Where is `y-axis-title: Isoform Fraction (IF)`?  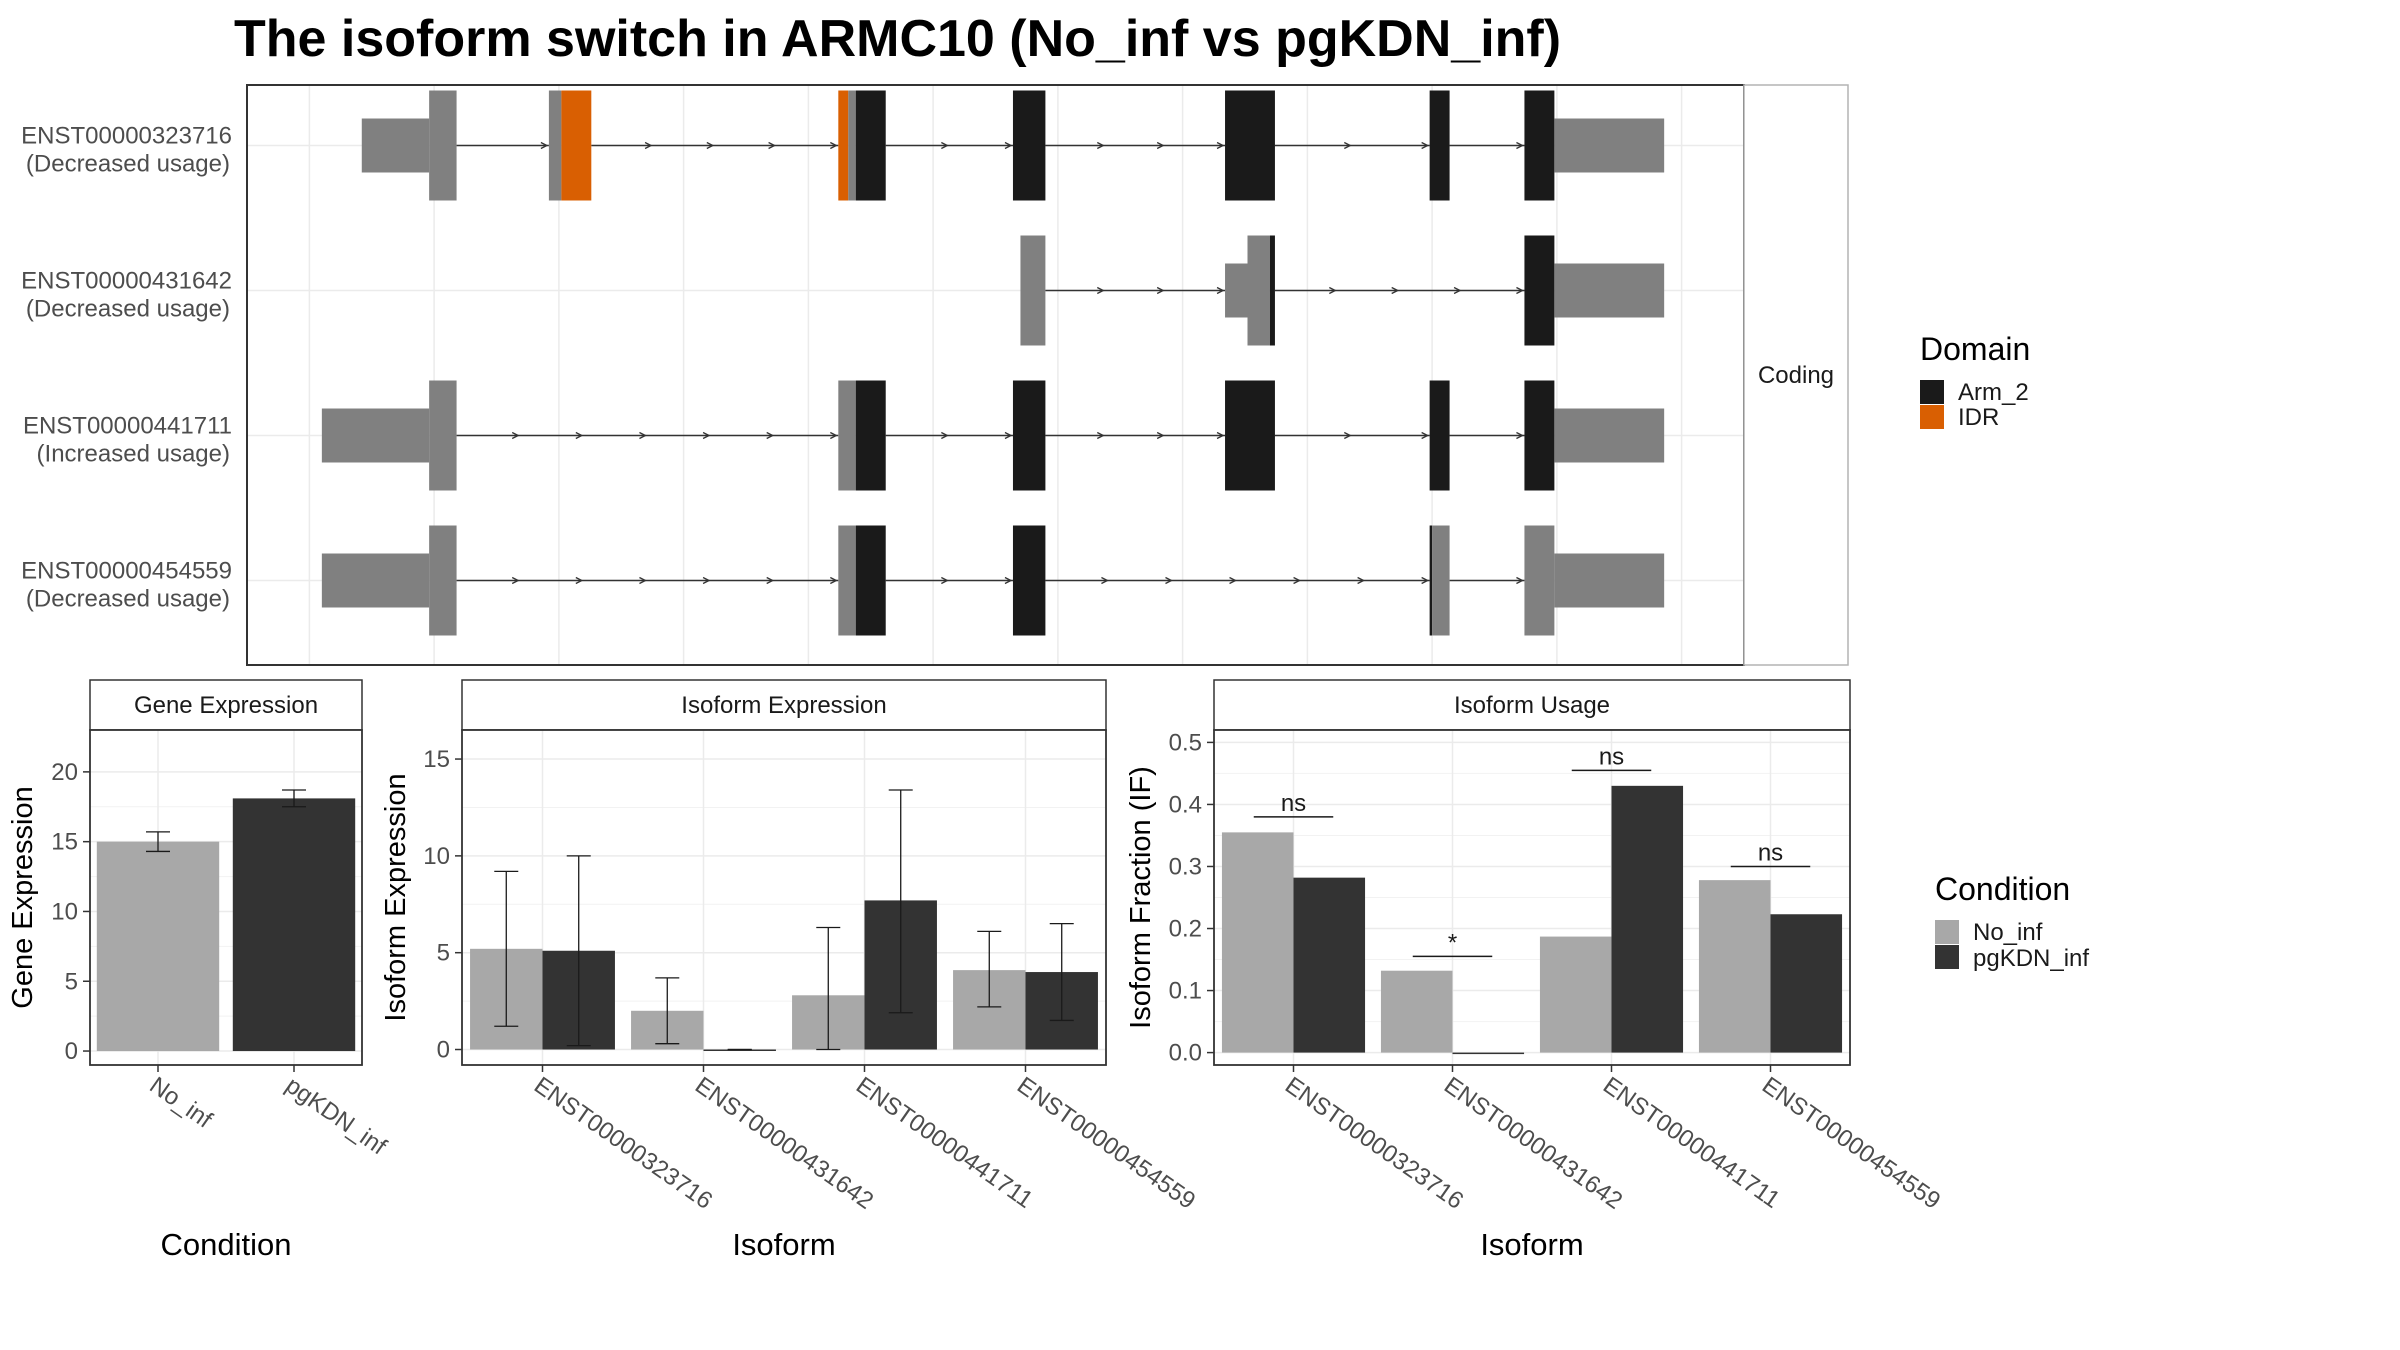
y-axis-title: Isoform Fraction (IF) is located at coordinates (1141, 897).